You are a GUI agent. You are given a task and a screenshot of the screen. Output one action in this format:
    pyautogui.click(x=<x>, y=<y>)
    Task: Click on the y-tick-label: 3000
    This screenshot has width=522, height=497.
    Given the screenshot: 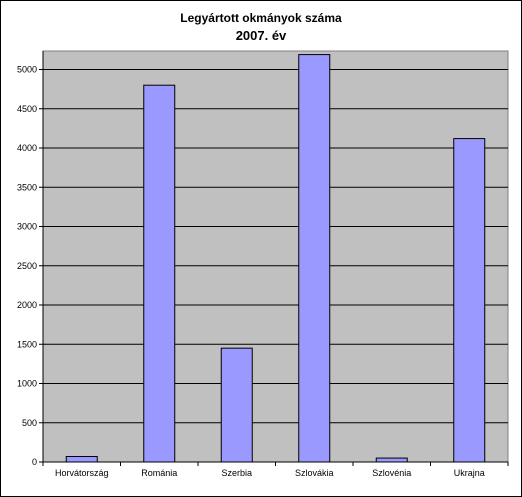 What is the action you would take?
    pyautogui.click(x=27, y=227)
    